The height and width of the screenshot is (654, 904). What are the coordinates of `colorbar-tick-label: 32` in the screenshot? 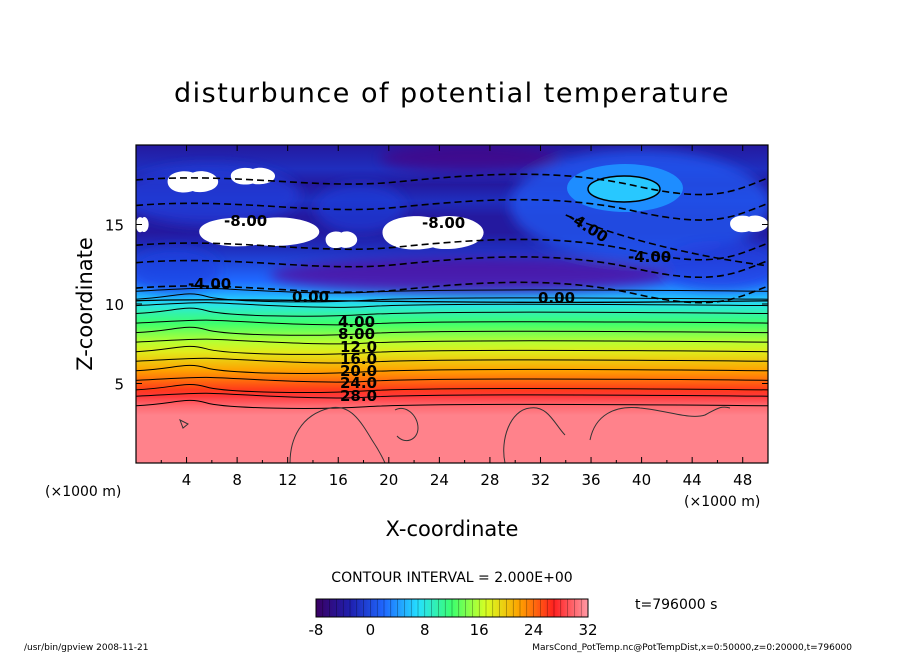 It's located at (587, 630).